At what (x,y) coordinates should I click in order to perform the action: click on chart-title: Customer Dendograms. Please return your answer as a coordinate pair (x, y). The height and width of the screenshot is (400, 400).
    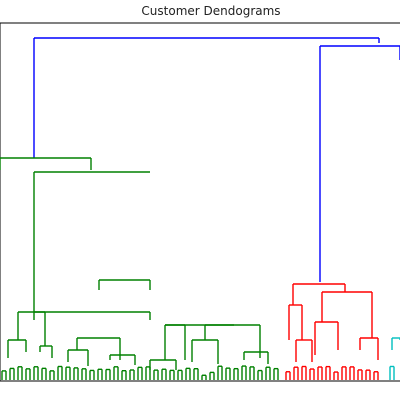
    Looking at the image, I should click on (211, 11).